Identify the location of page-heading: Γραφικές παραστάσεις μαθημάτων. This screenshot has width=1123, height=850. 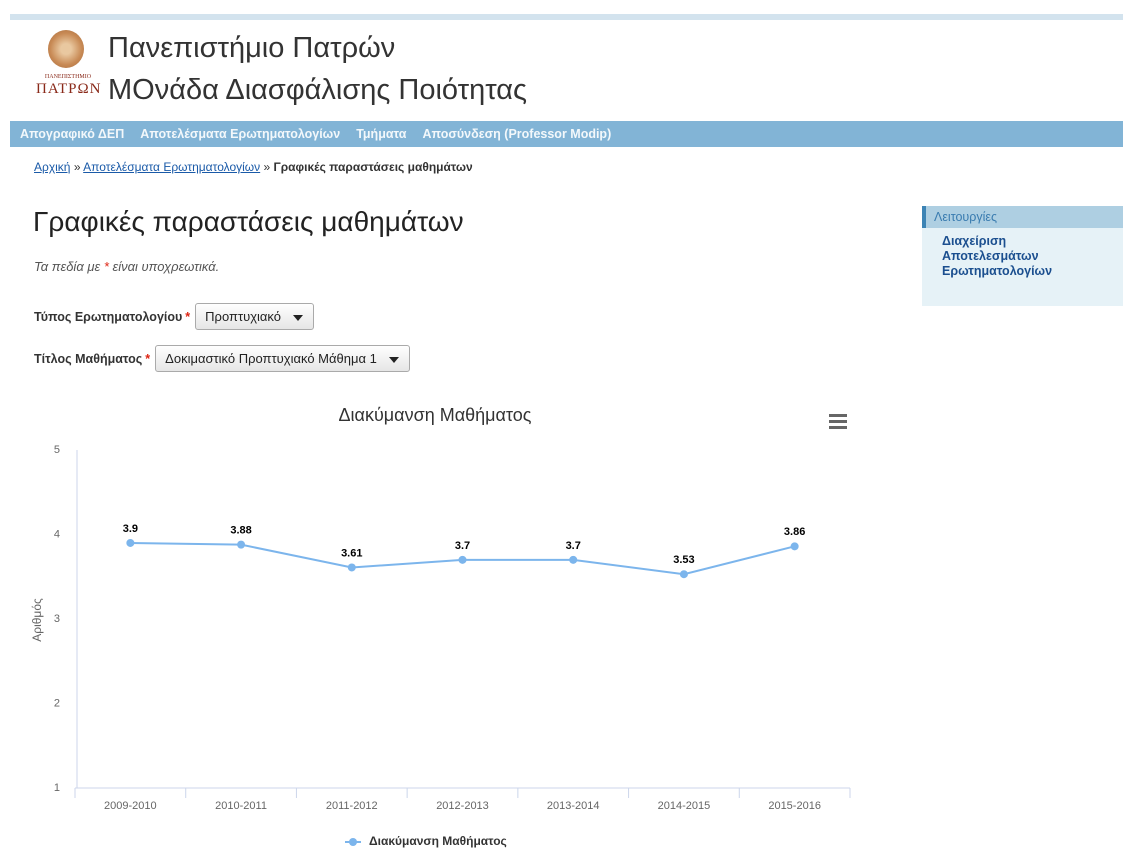
(248, 221).